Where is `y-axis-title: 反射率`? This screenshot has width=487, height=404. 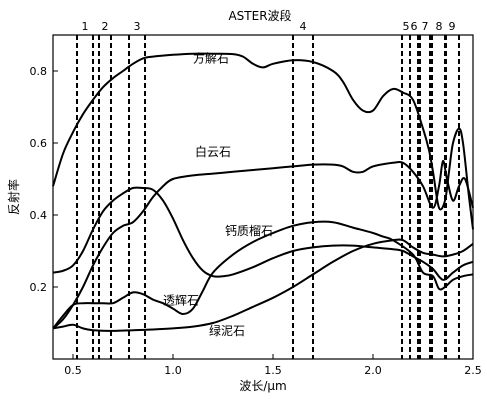 y-axis-title: 反射率 is located at coordinates (13, 197).